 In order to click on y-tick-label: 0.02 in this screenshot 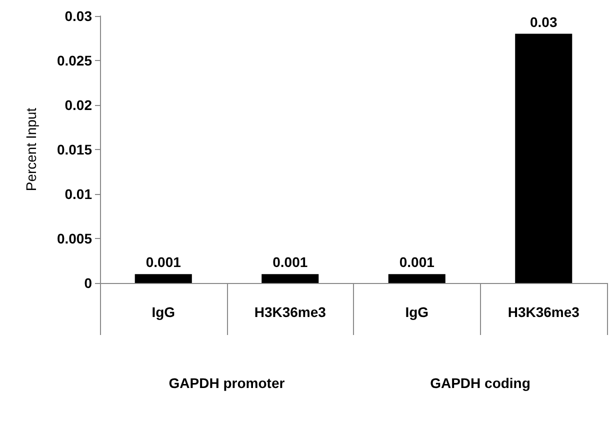, I will do `click(78, 105)`.